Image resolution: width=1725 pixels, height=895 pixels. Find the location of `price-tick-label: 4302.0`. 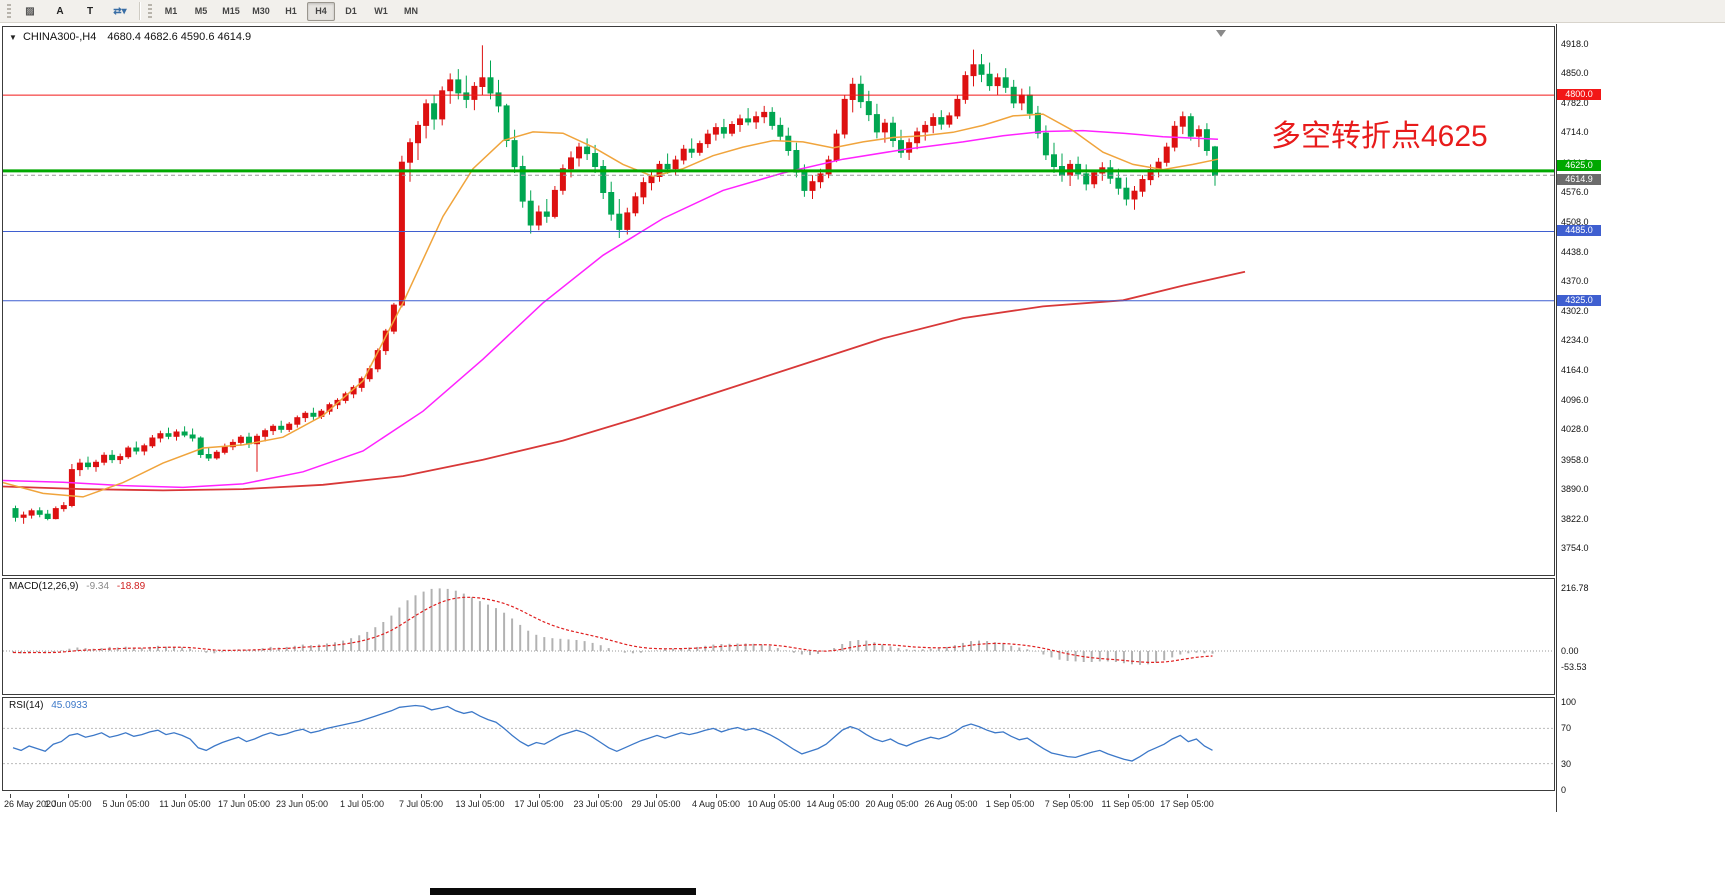

price-tick-label: 4302.0 is located at coordinates (1575, 310).